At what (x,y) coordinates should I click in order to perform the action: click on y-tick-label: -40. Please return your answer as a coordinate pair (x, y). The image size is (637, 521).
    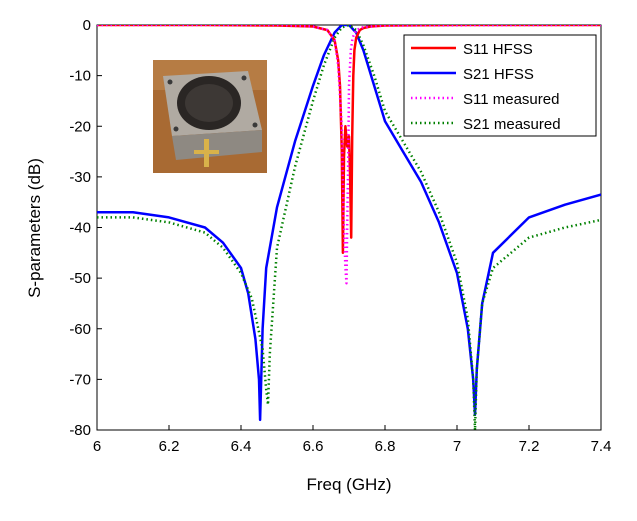
    Looking at the image, I should click on (80, 228).